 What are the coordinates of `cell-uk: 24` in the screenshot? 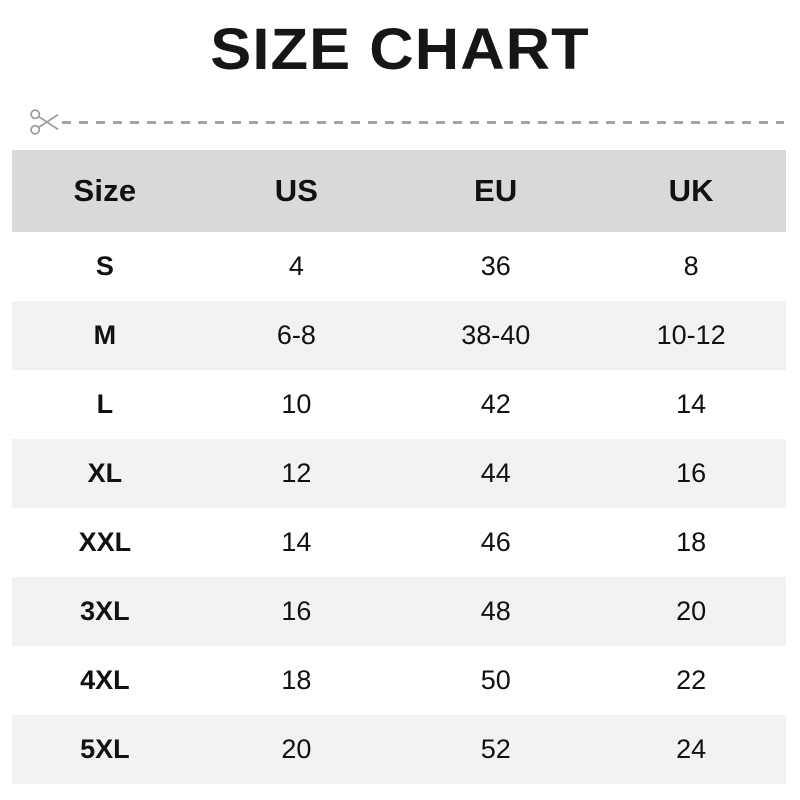 It's located at (691, 749).